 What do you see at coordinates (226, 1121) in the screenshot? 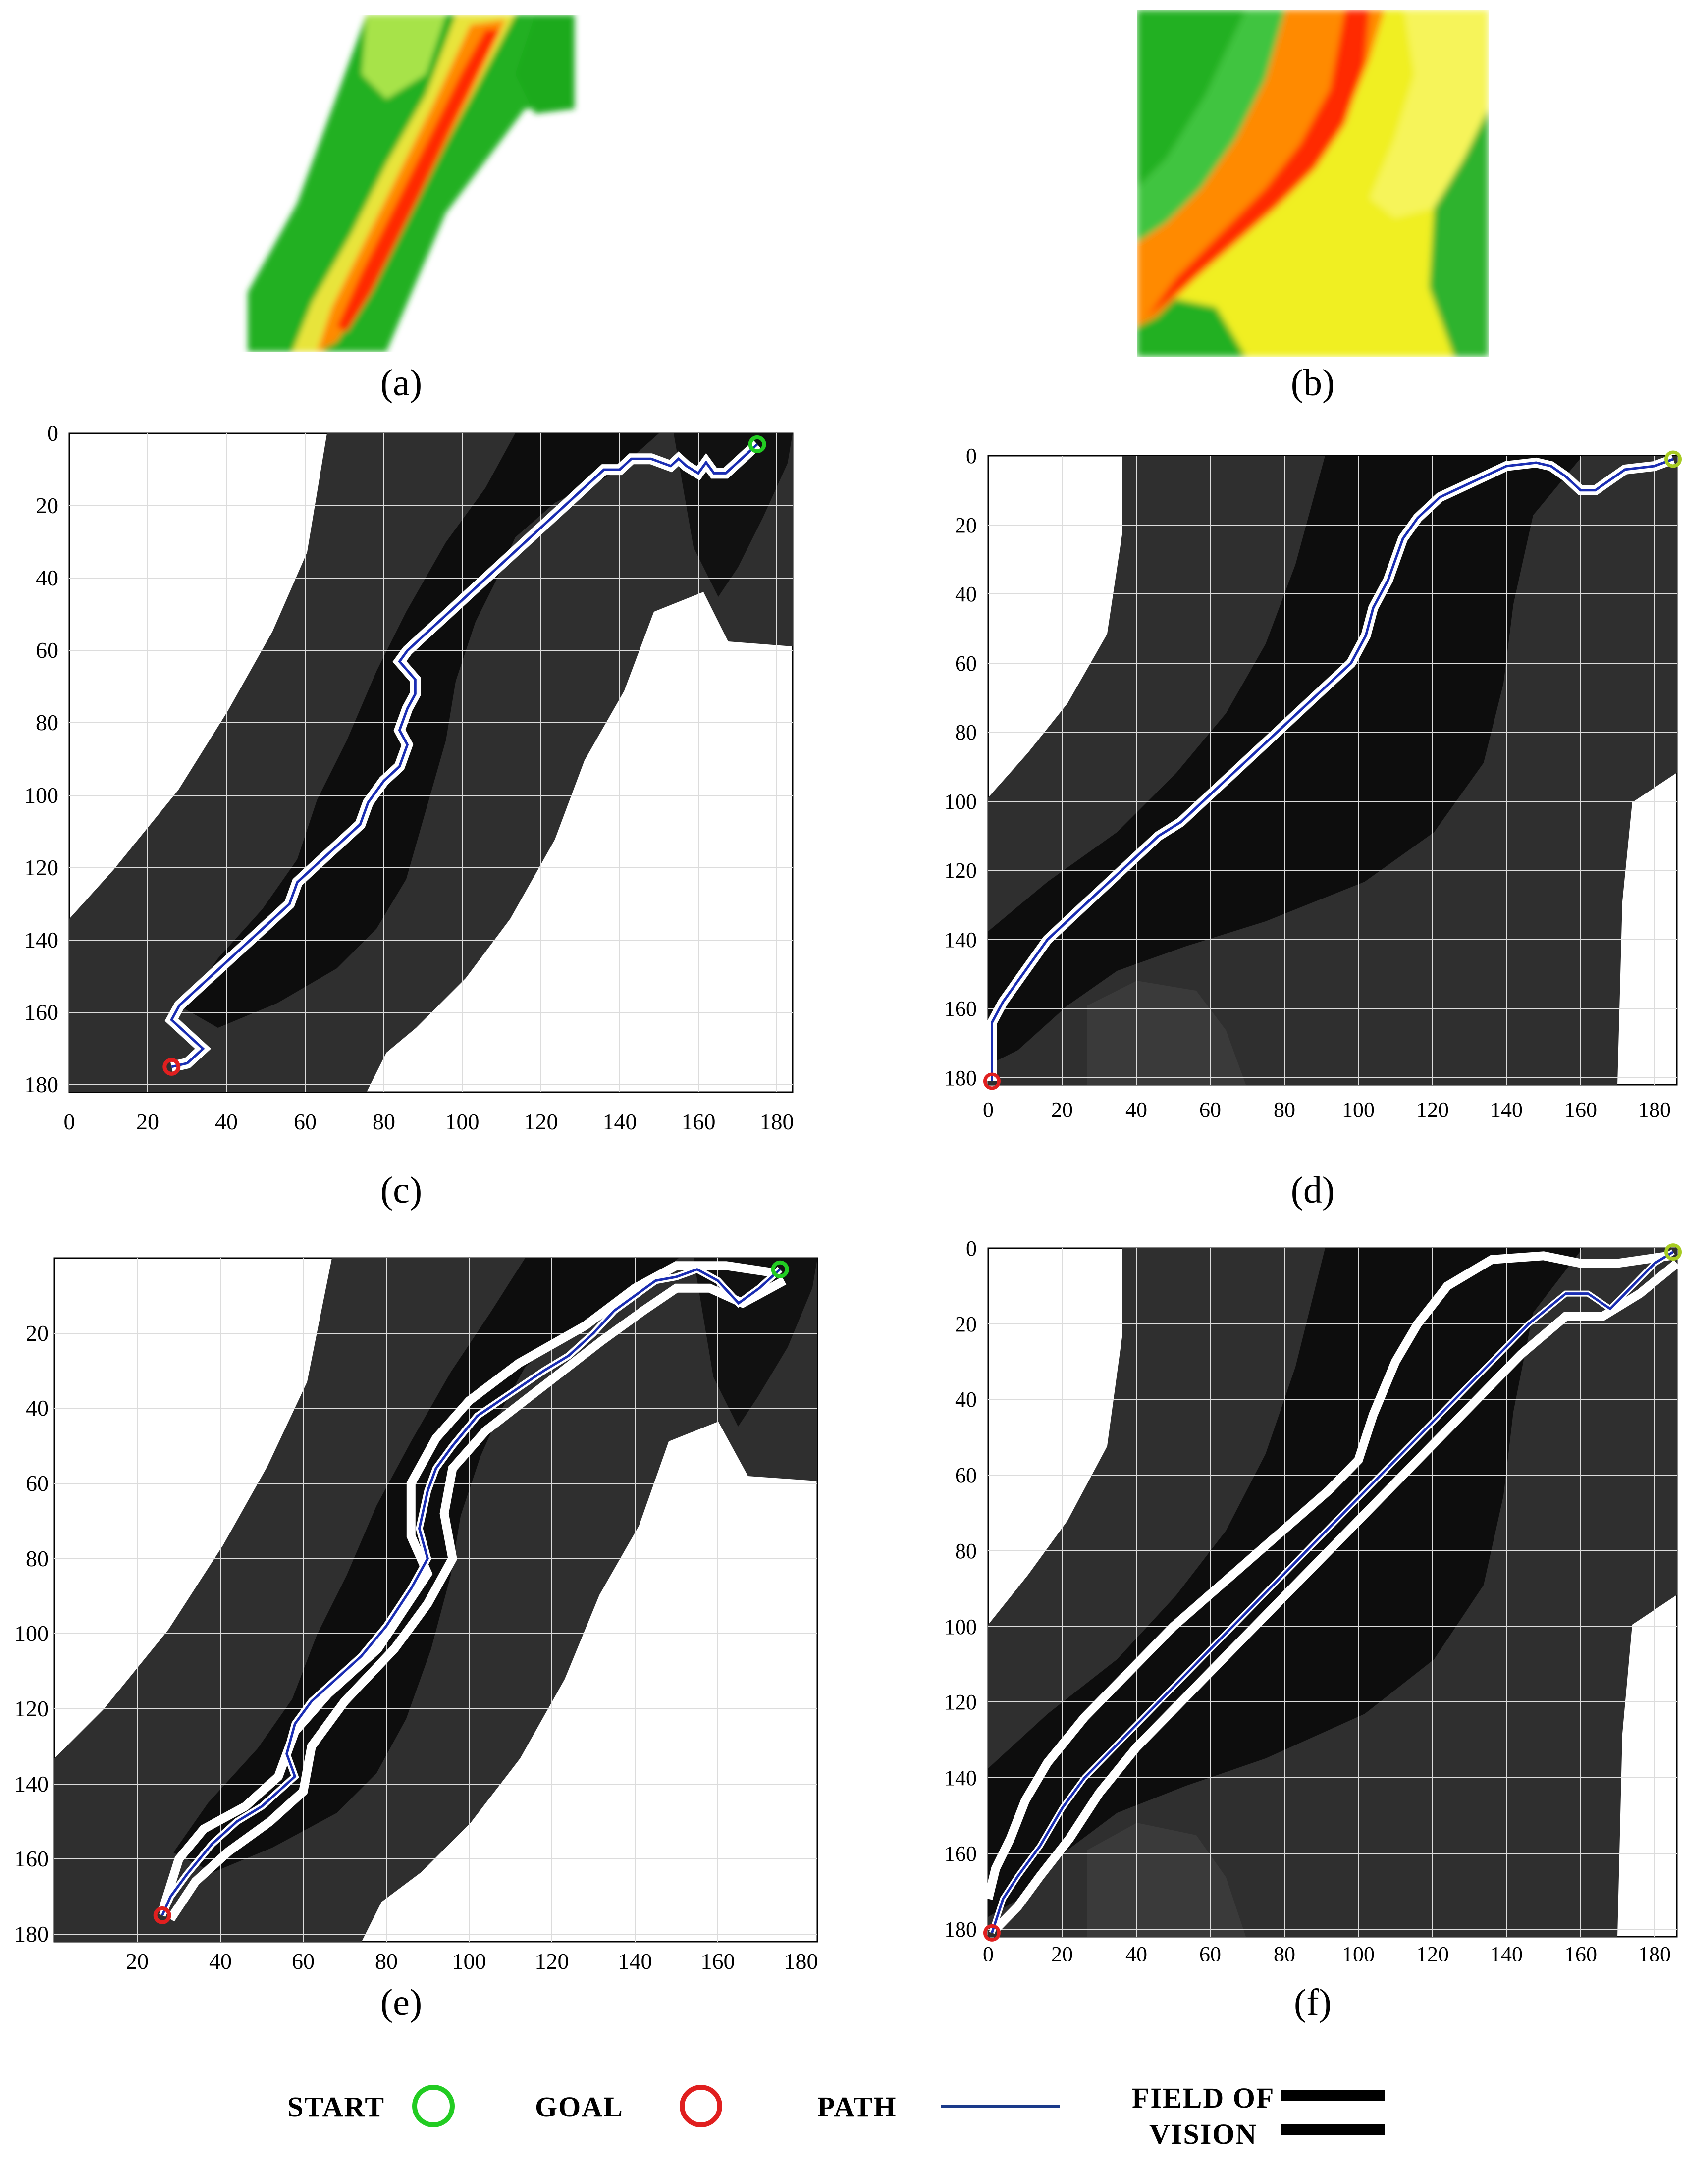
I see `map-c-xtick: 40` at bounding box center [226, 1121].